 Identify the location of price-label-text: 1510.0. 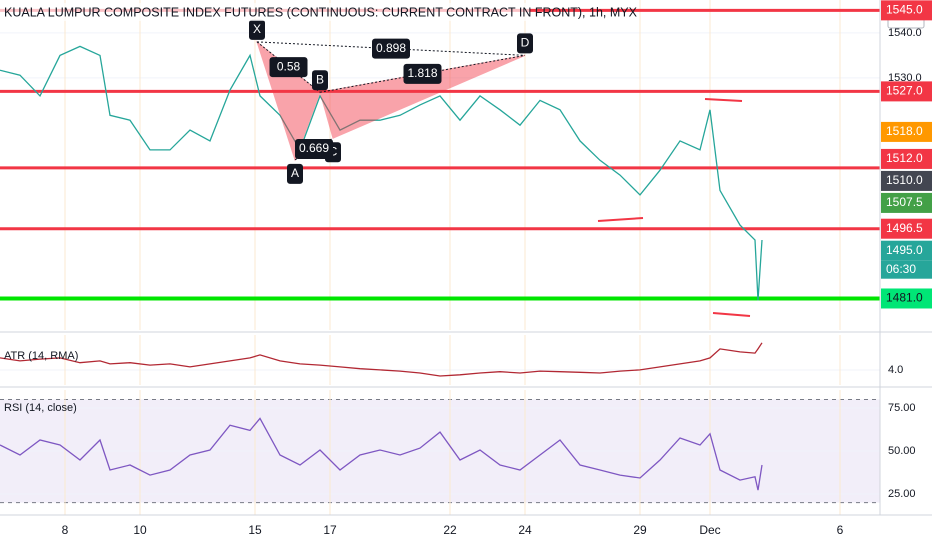
(904, 180).